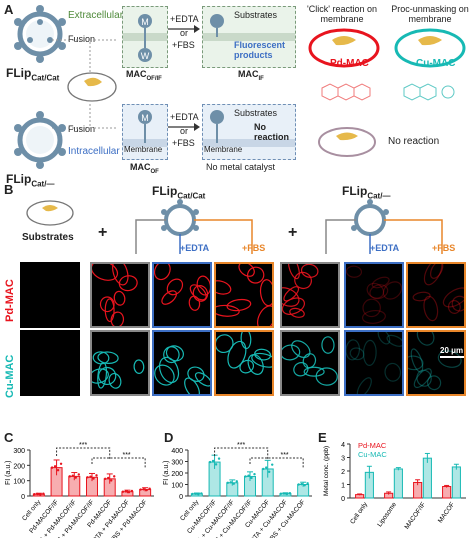 This screenshot has height=539, width=474. What do you see at coordinates (272, 132) in the screenshot?
I see `no-reaction-box-label: No reaction` at bounding box center [272, 132].